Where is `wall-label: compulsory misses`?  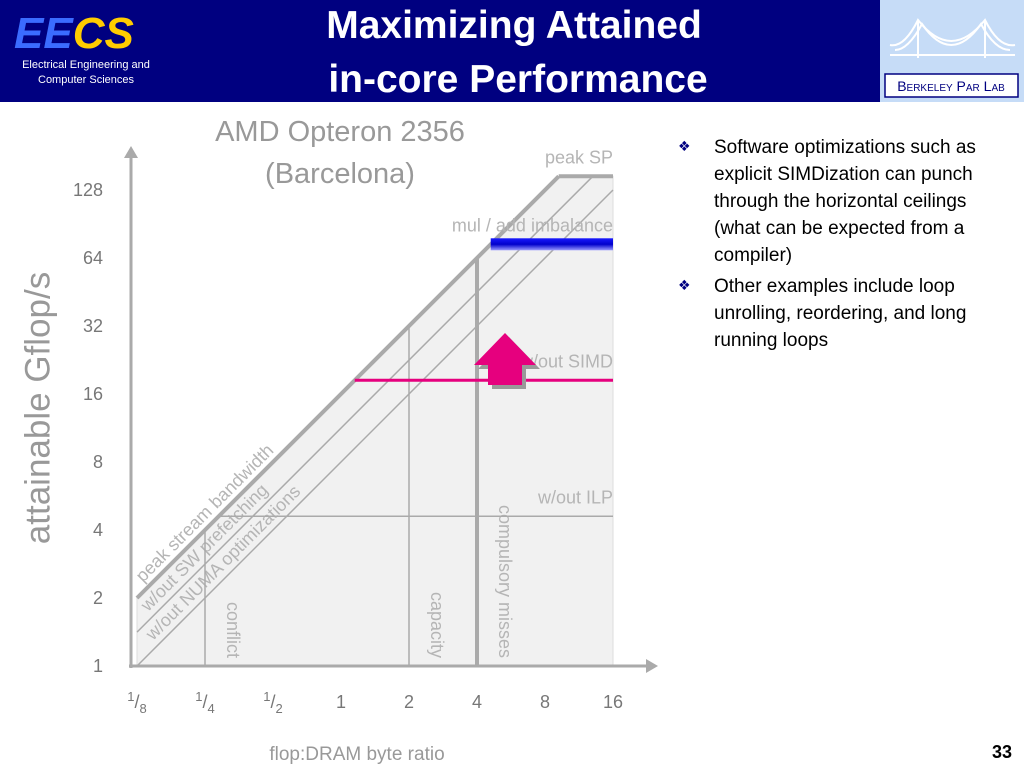 wall-label: compulsory misses is located at coordinates (505, 581).